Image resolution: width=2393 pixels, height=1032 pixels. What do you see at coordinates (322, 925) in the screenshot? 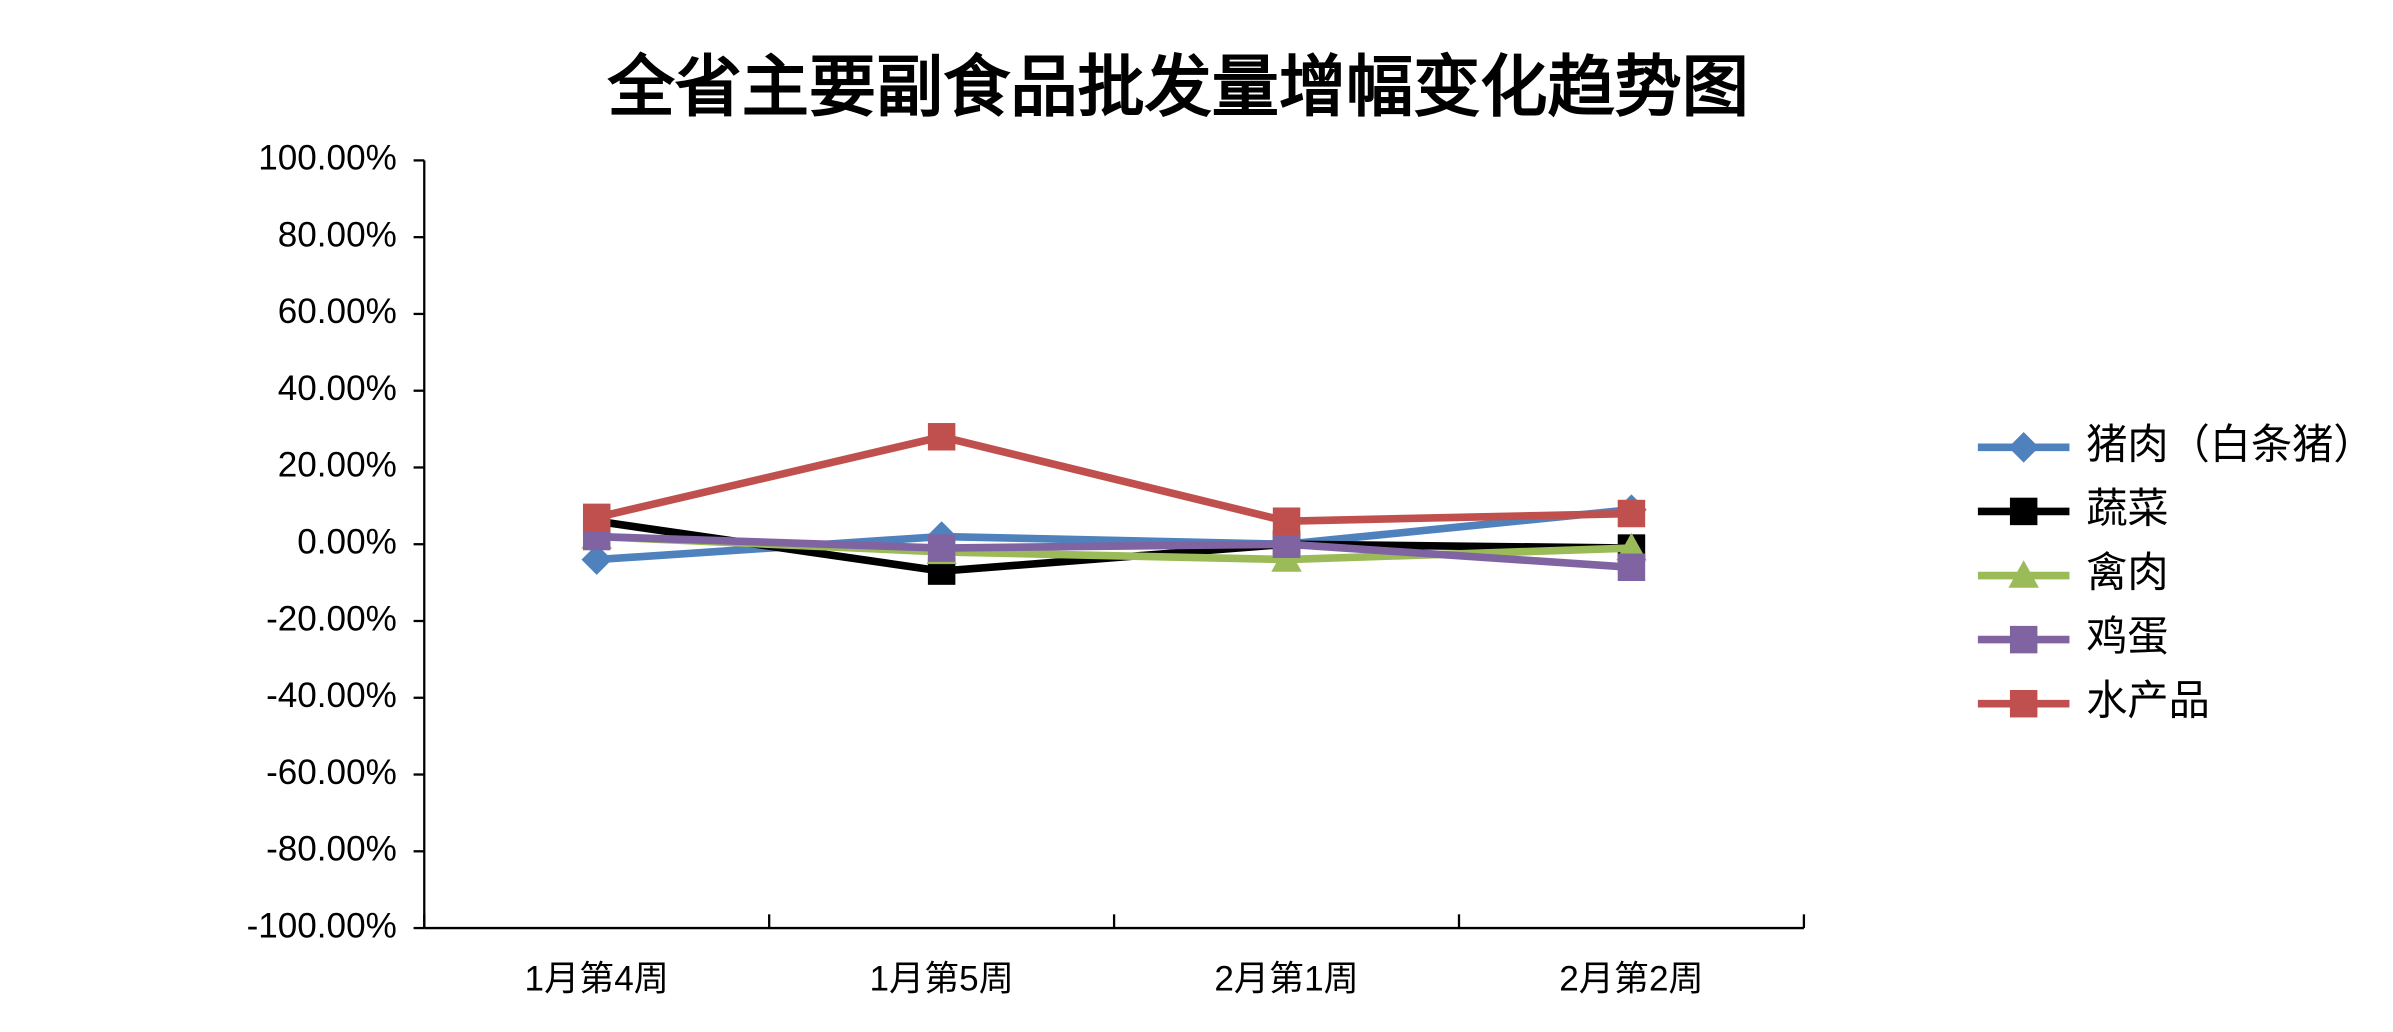
I see `y-tick-label: -100.00%` at bounding box center [322, 925].